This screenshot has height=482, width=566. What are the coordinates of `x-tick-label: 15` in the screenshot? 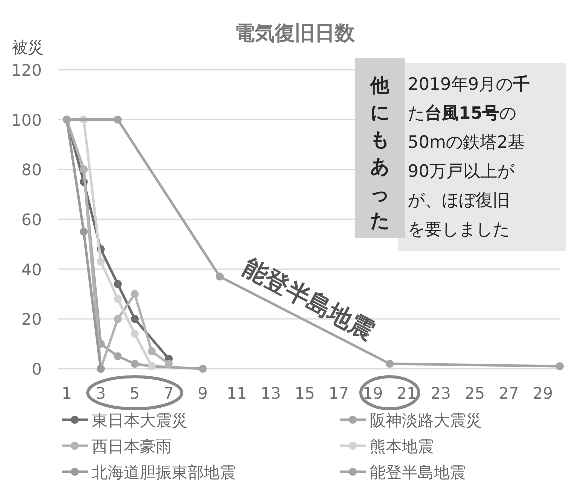 It's located at (305, 393).